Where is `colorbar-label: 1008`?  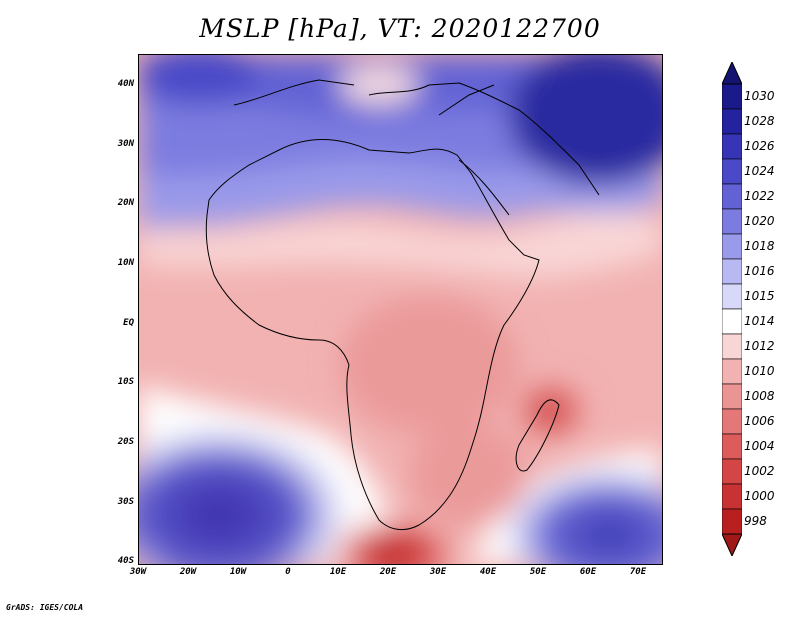 colorbar-label: 1008 is located at coordinates (759, 395).